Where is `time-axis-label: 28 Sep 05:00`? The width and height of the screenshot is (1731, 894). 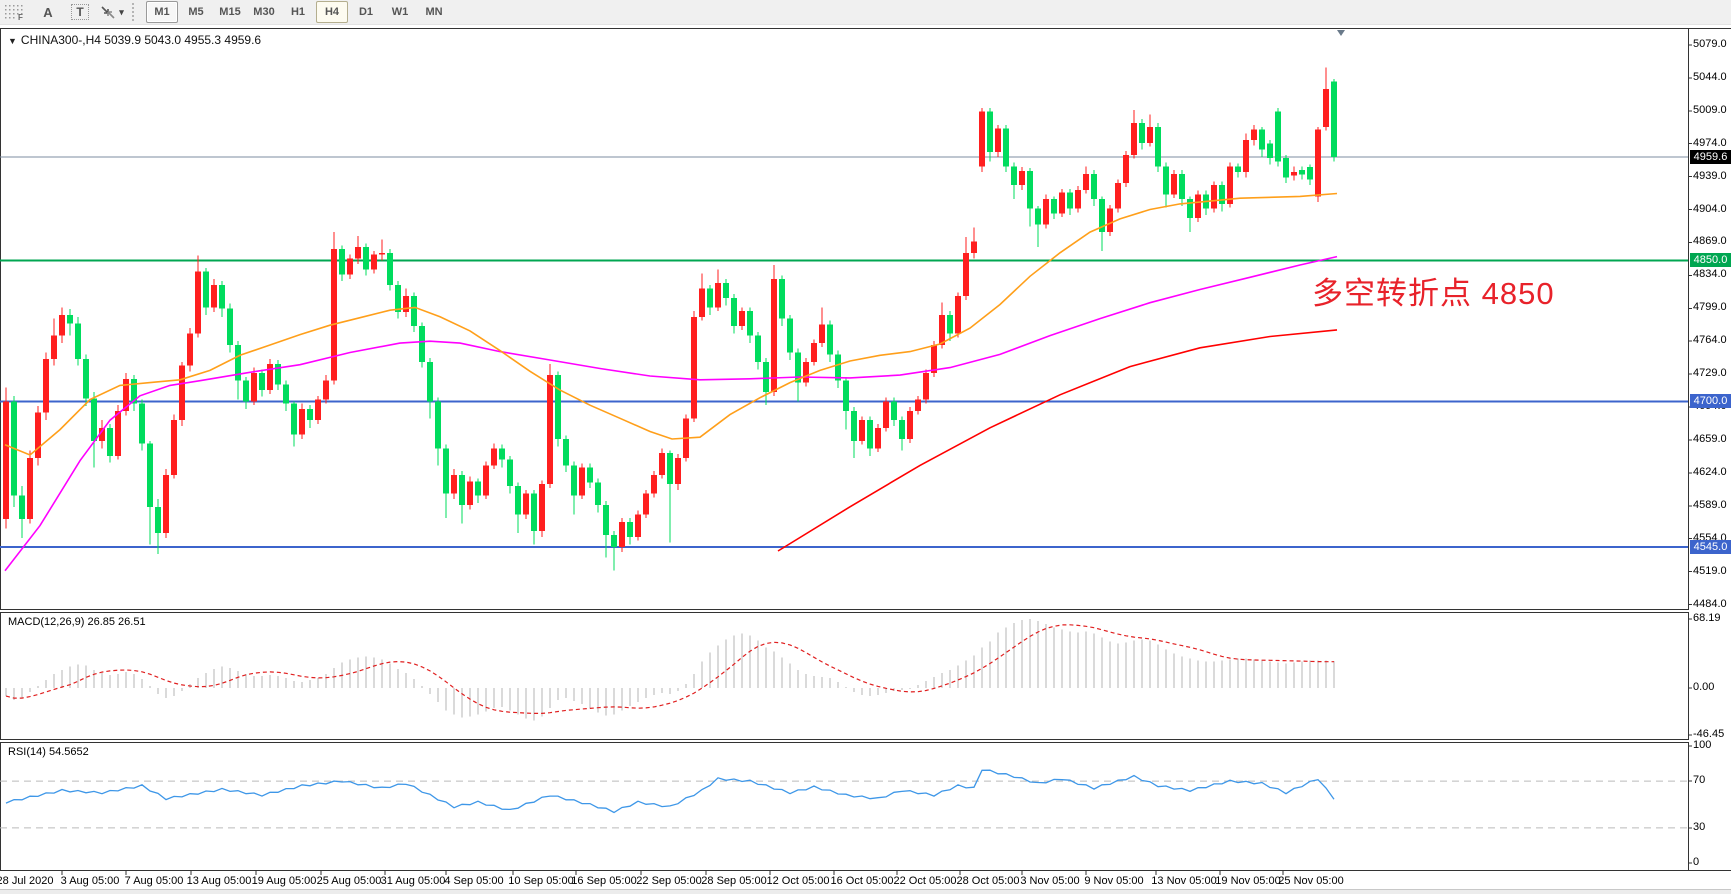 time-axis-label: 28 Sep 05:00 is located at coordinates (734, 881).